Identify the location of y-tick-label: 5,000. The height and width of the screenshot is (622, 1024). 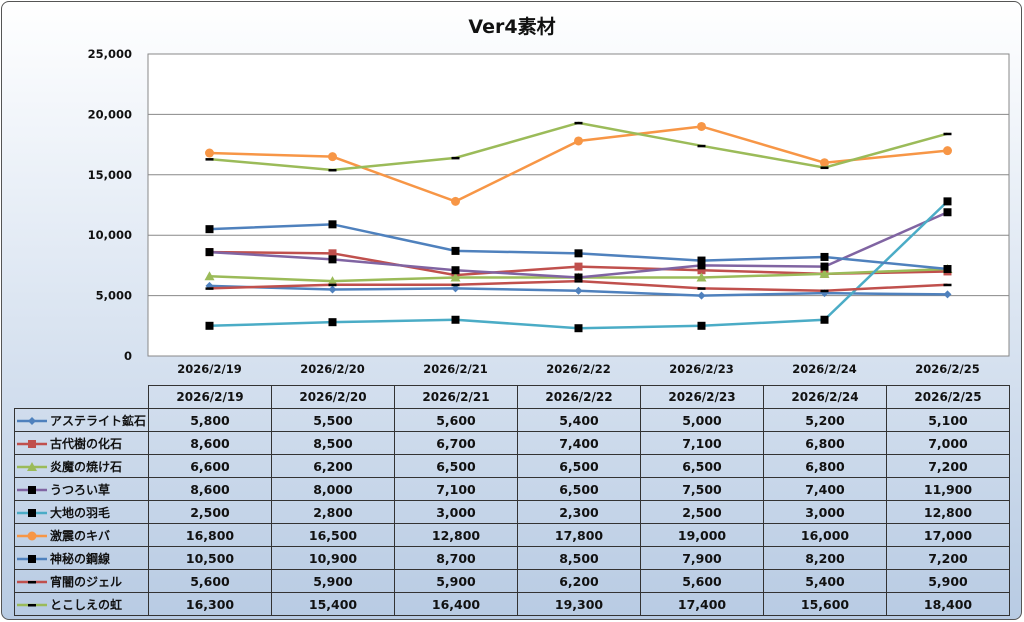
(114, 296).